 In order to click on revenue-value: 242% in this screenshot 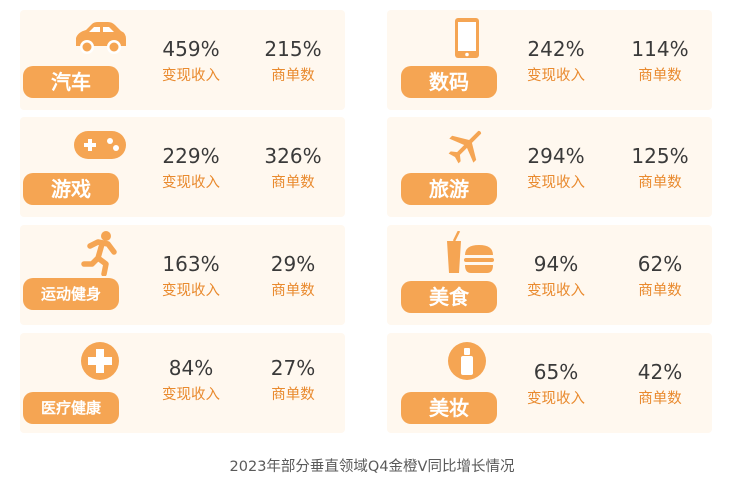, I will do `click(556, 49)`.